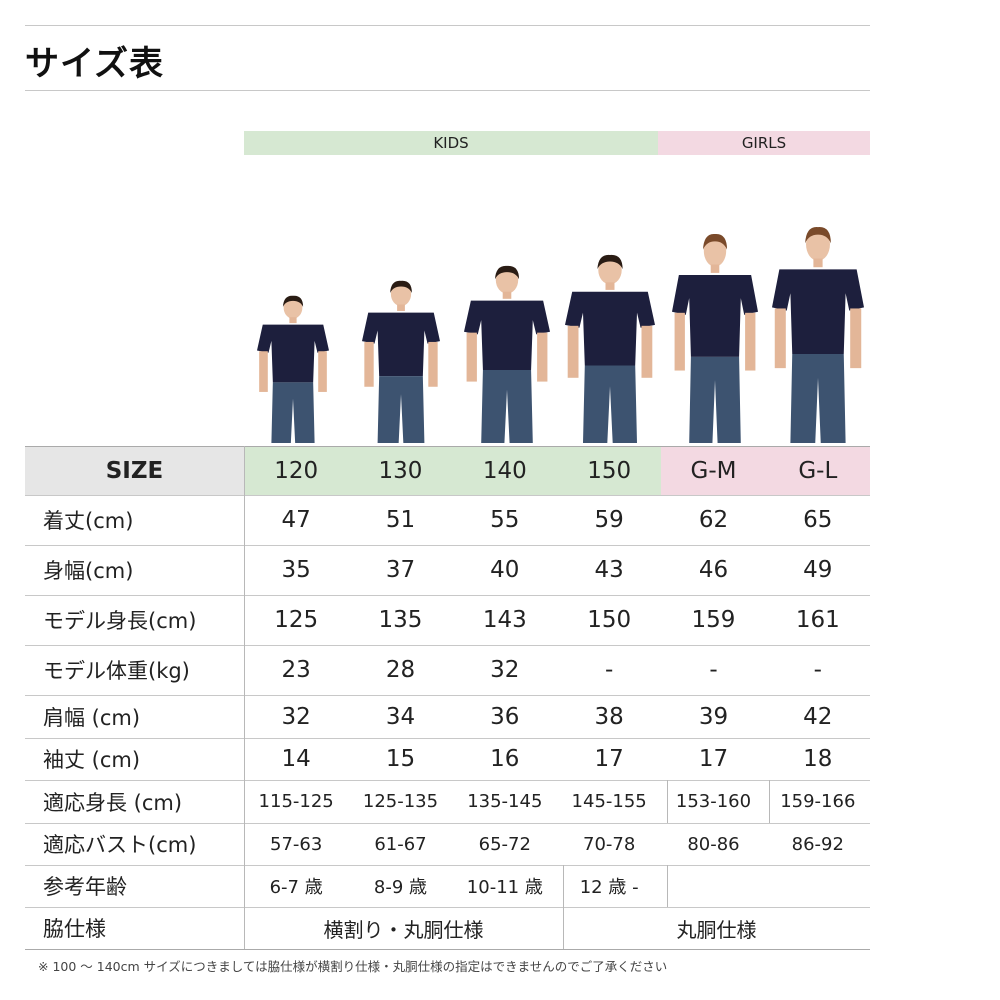  I want to click on table-cell: 150, so click(609, 620).